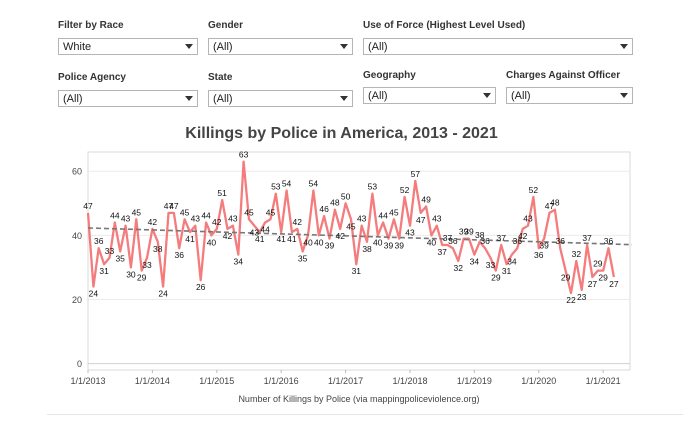 Image resolution: width=683 pixels, height=446 pixels. Describe the element at coordinates (429, 95) in the screenshot. I see `filter-dropdown-geography: (All)` at that location.